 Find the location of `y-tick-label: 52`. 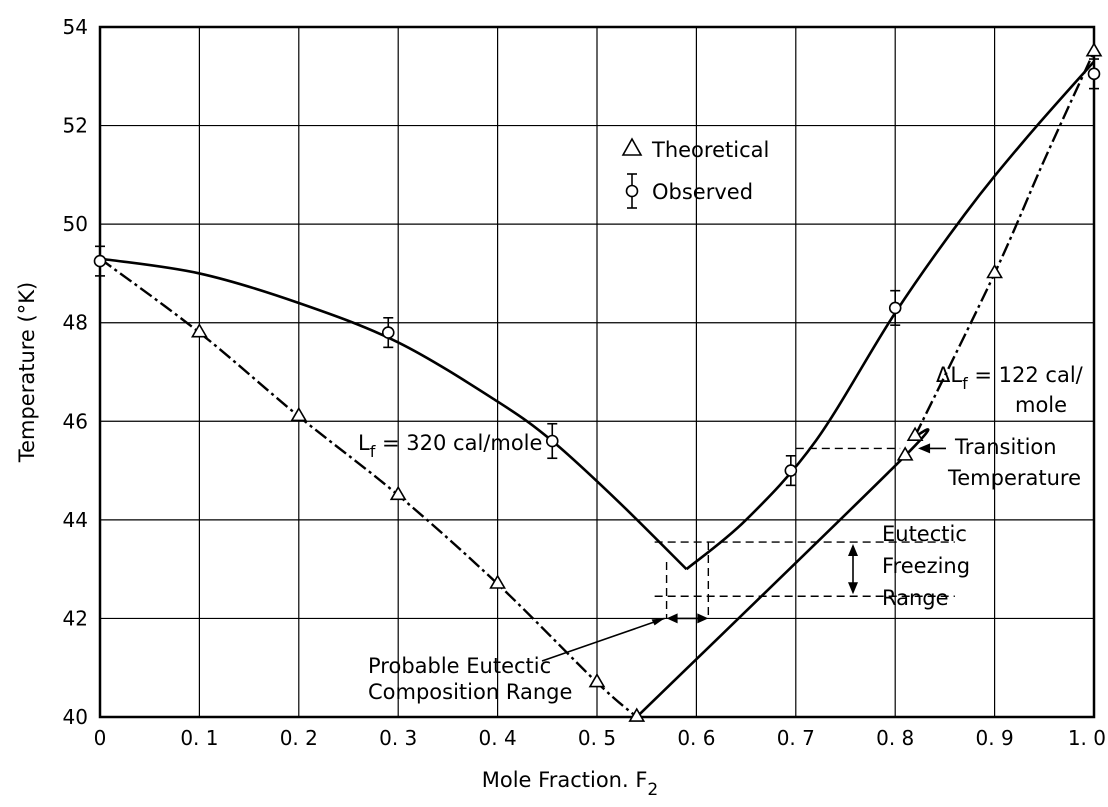

y-tick-label: 52 is located at coordinates (75, 126).